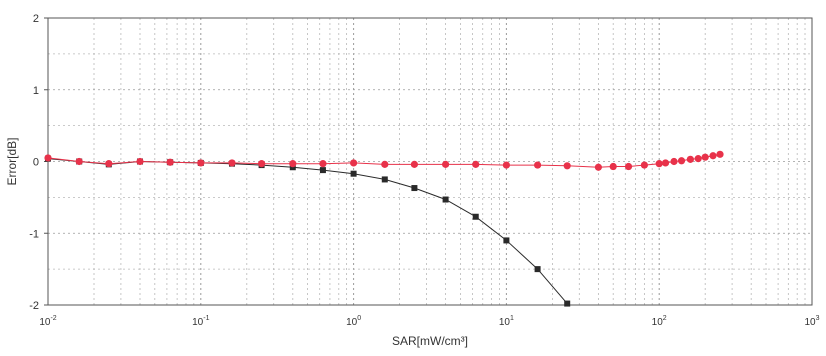 The width and height of the screenshot is (826, 356). What do you see at coordinates (811, 321) in the screenshot?
I see `x-tick-label: 10³` at bounding box center [811, 321].